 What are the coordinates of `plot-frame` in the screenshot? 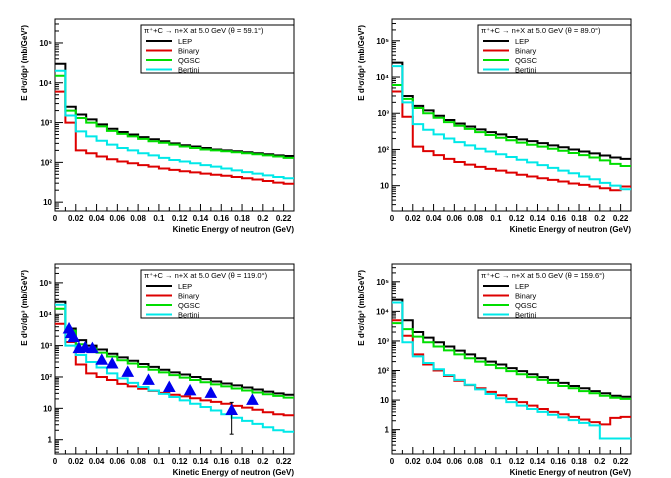 It's located at (174, 359).